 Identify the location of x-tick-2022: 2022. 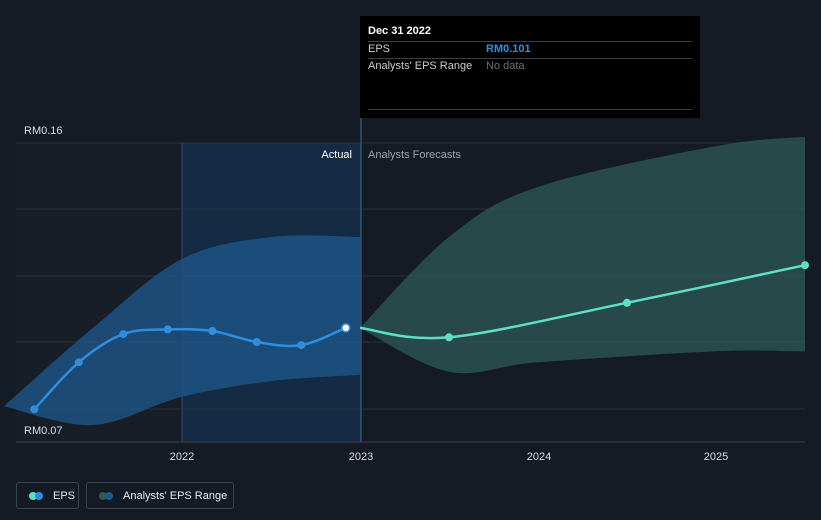
(182, 457).